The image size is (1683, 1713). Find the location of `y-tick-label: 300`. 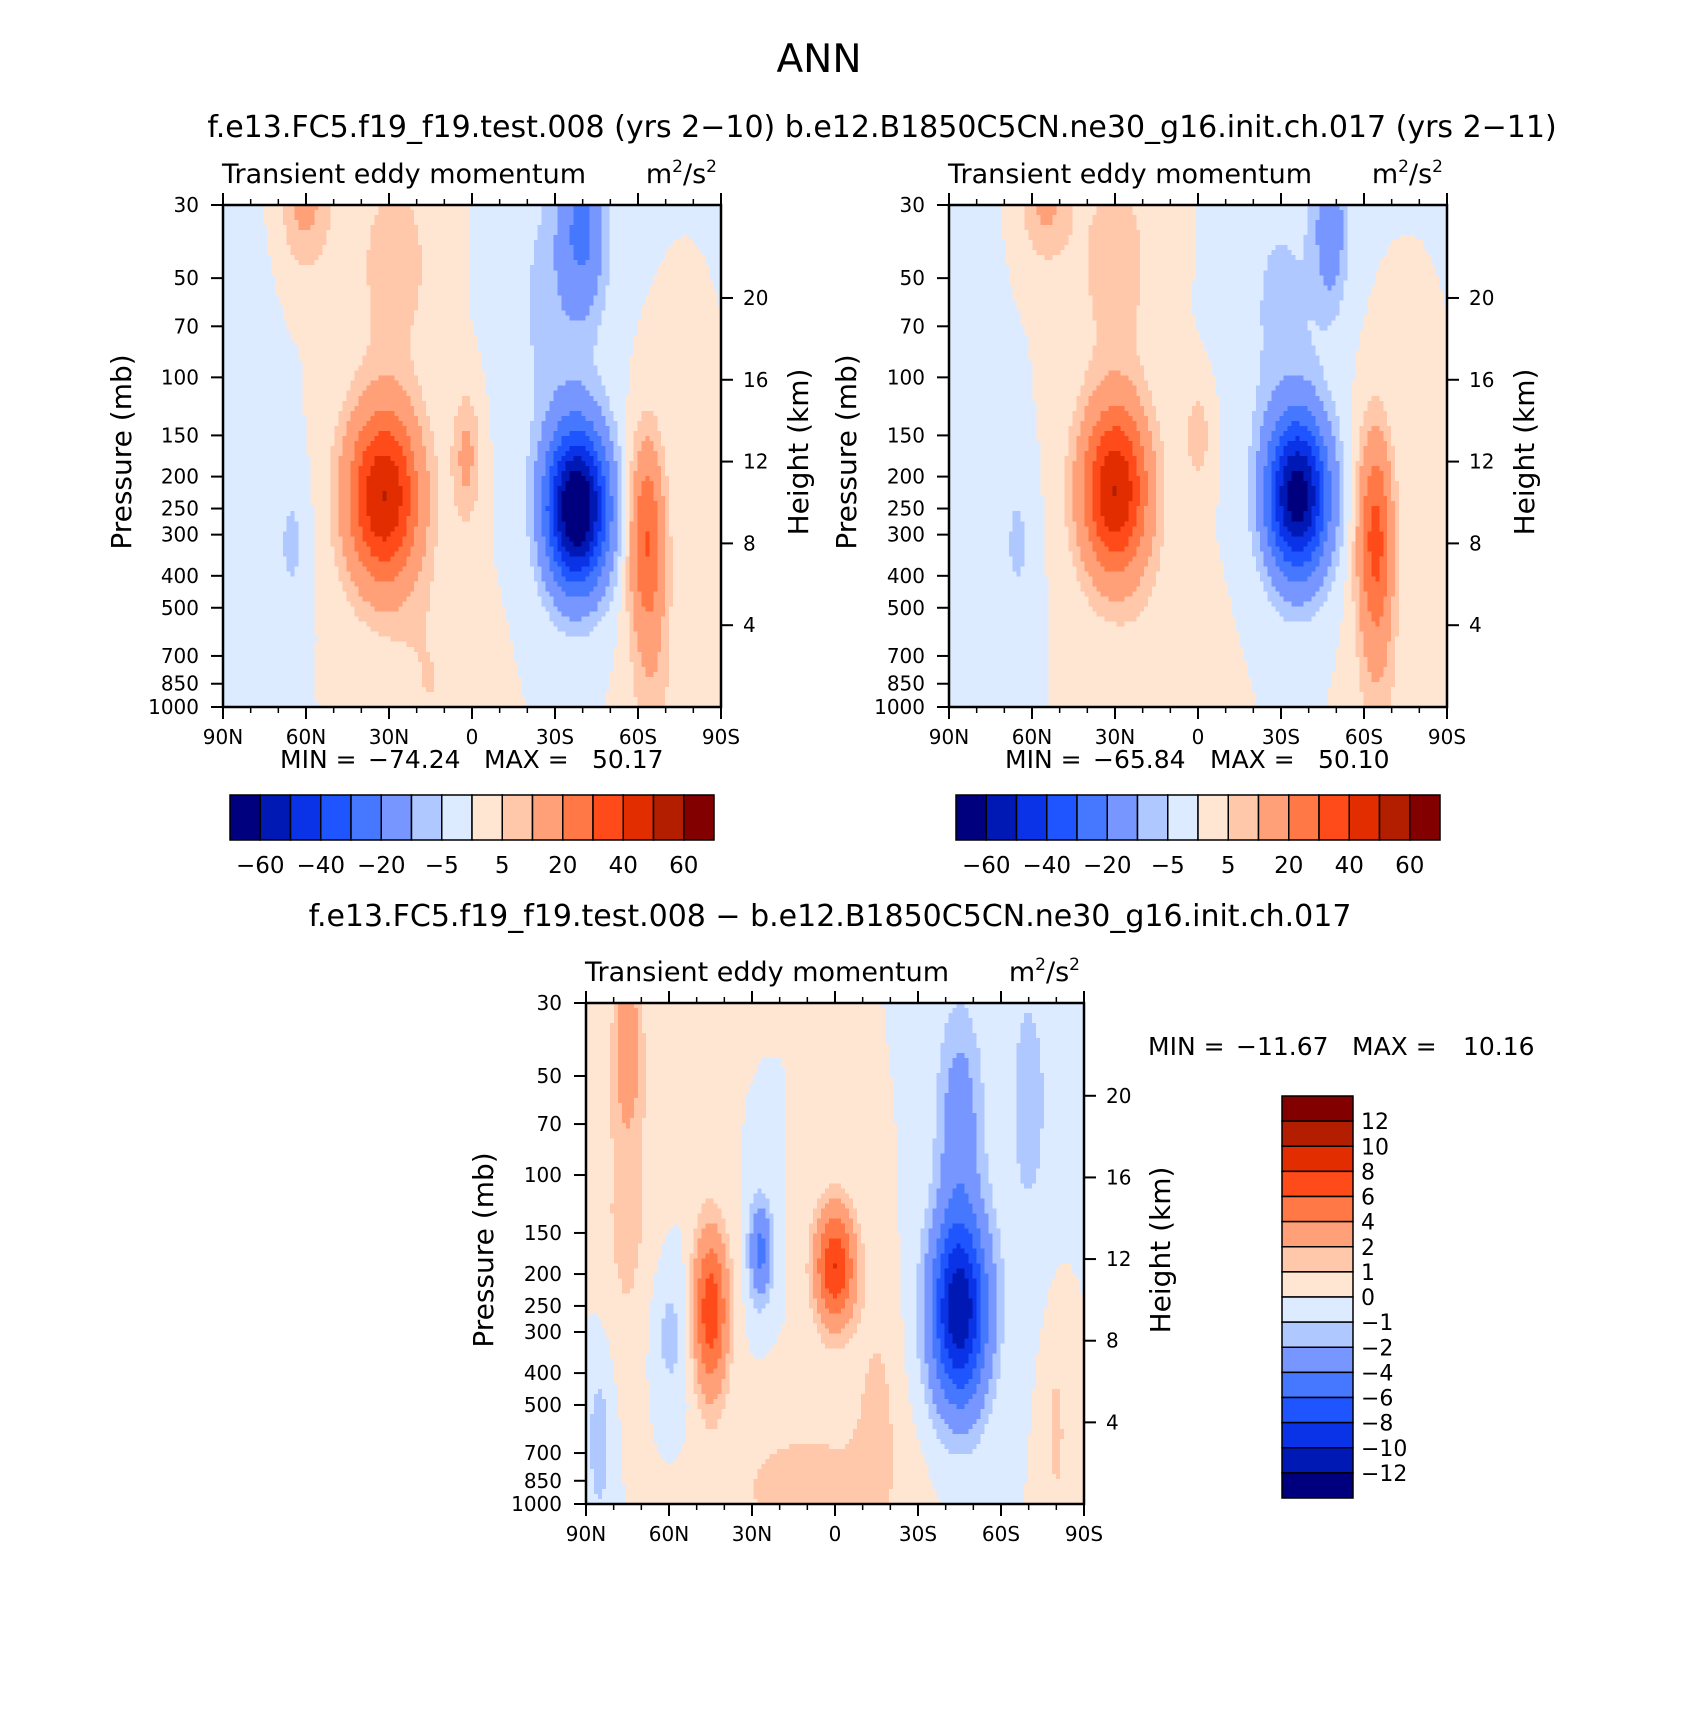

y-tick-label: 300 is located at coordinates (906, 535).